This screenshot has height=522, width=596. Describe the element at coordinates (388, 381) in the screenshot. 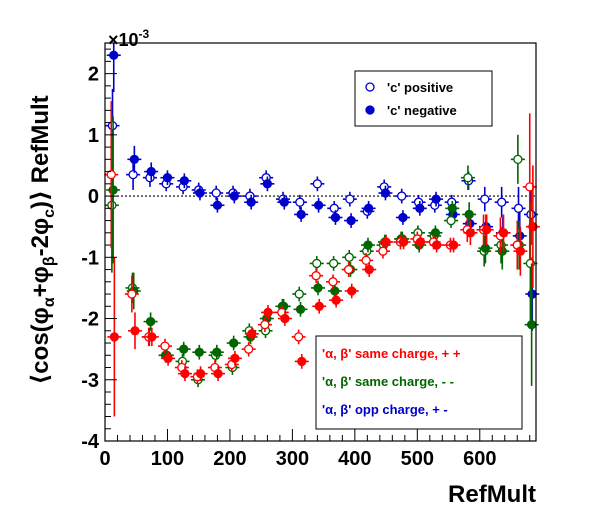

I see `legend-label: 'α, β' same charge, - -` at that location.